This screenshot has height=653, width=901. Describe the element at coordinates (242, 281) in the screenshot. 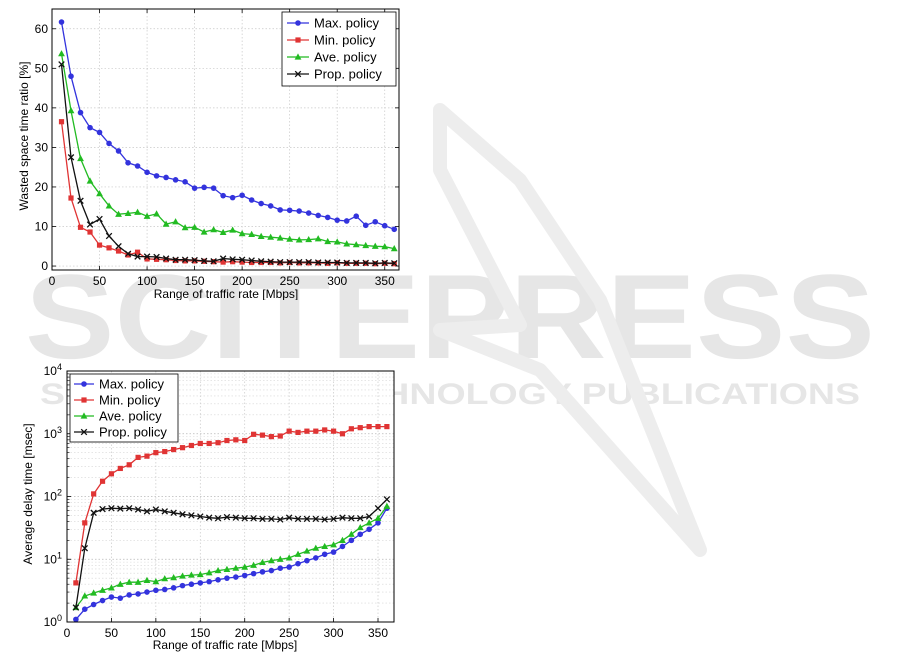

I see `x-tick-label: 200` at that location.